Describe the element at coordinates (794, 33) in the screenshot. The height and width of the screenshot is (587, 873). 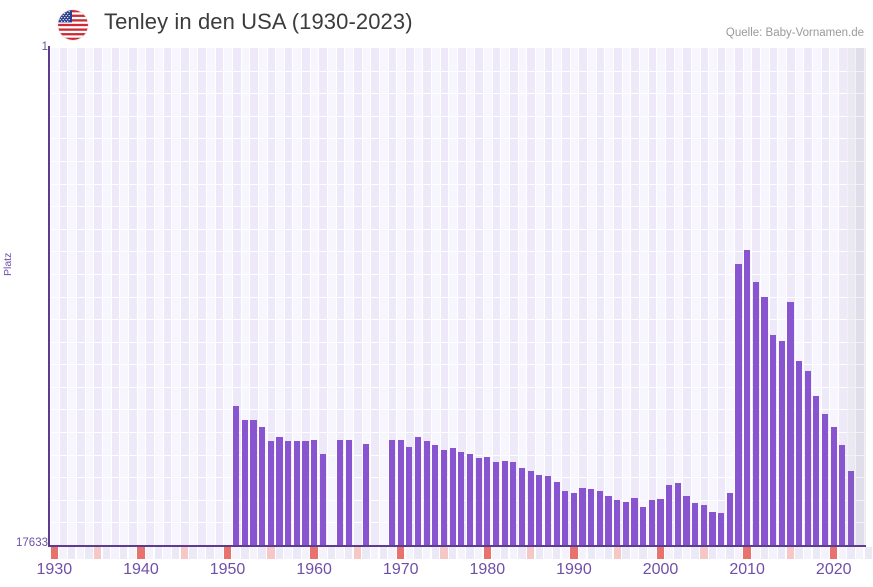
I see `source-credit: Quelle: Baby-Vornamen.de` at that location.